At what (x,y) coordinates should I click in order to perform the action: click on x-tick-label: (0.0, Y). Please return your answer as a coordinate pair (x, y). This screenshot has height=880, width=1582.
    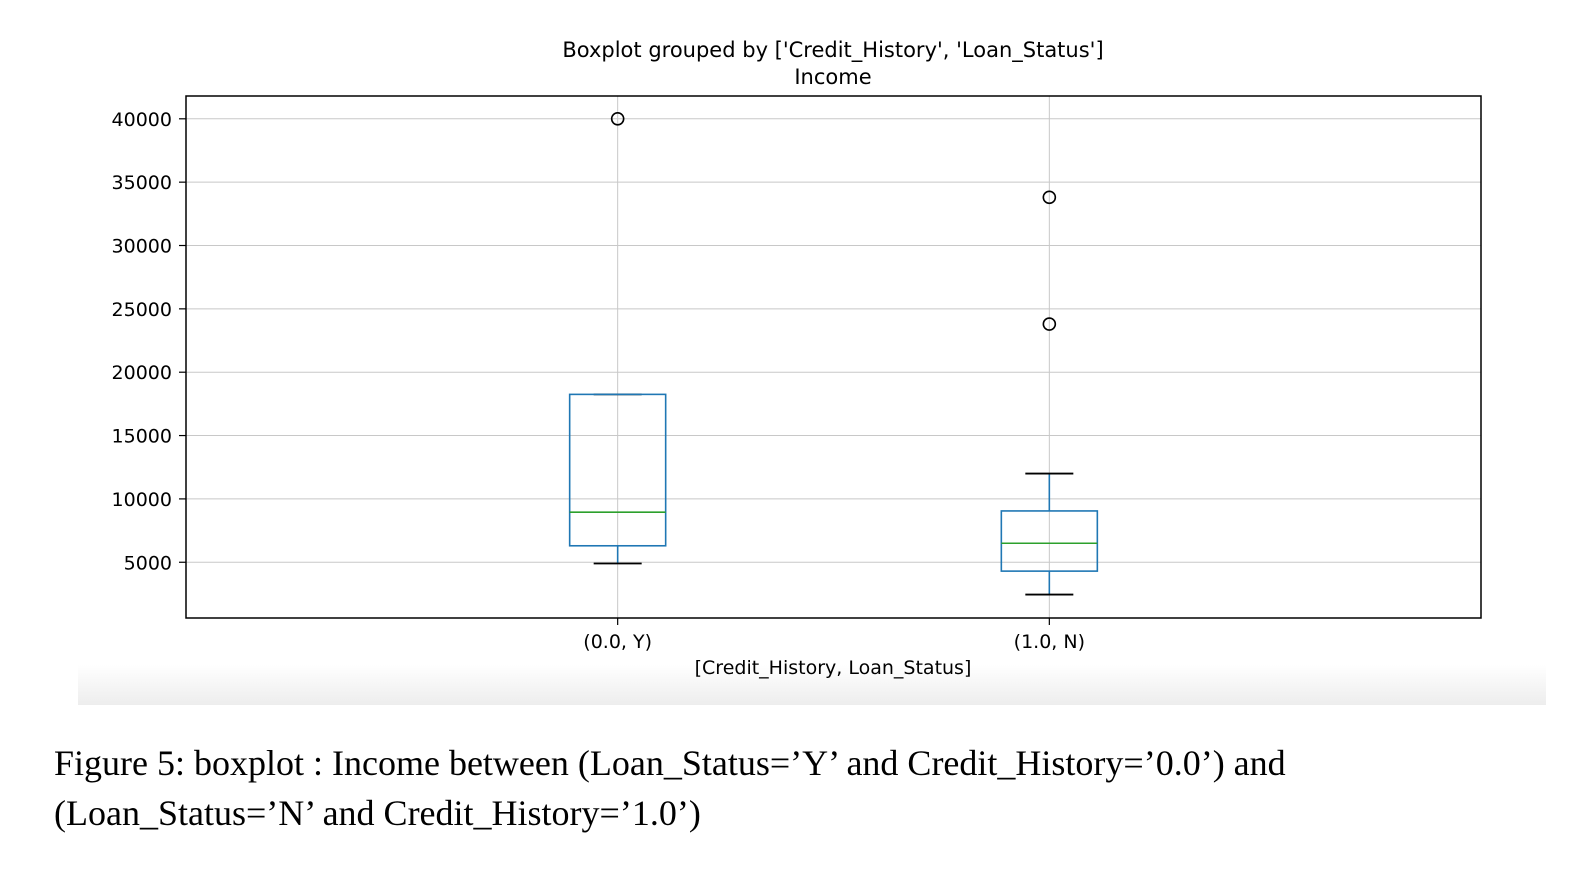
    Looking at the image, I should click on (617, 642).